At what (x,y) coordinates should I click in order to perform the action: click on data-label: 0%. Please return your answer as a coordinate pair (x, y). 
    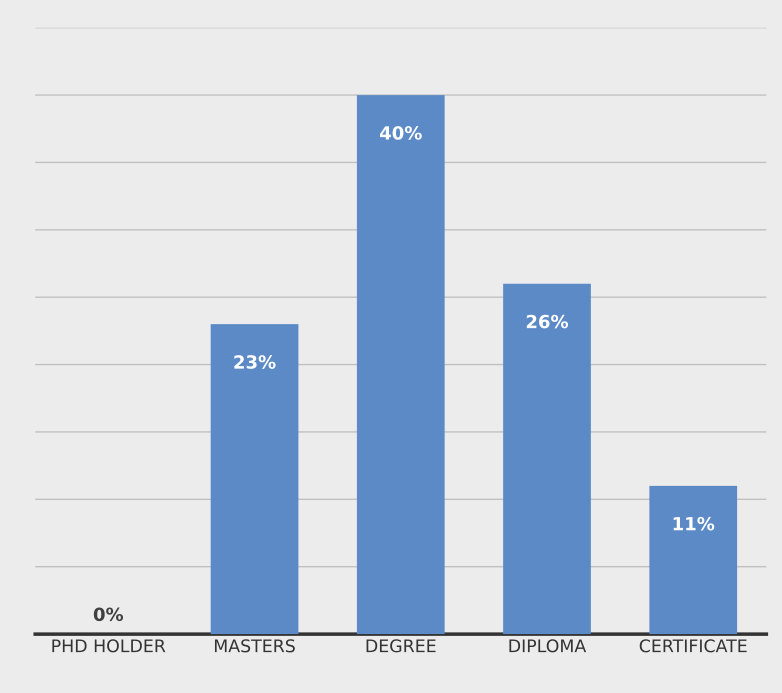
    Looking at the image, I should click on (109, 614).